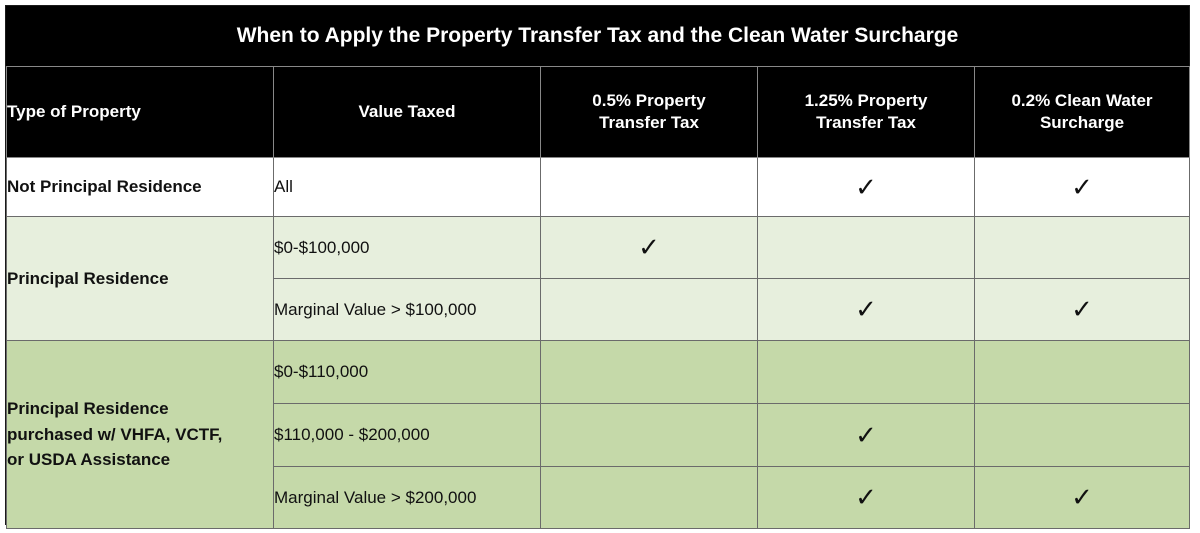 This screenshot has height=533, width=1200. What do you see at coordinates (866, 100) in the screenshot?
I see `header-tax-1-25-line1: 1.25% Property` at bounding box center [866, 100].